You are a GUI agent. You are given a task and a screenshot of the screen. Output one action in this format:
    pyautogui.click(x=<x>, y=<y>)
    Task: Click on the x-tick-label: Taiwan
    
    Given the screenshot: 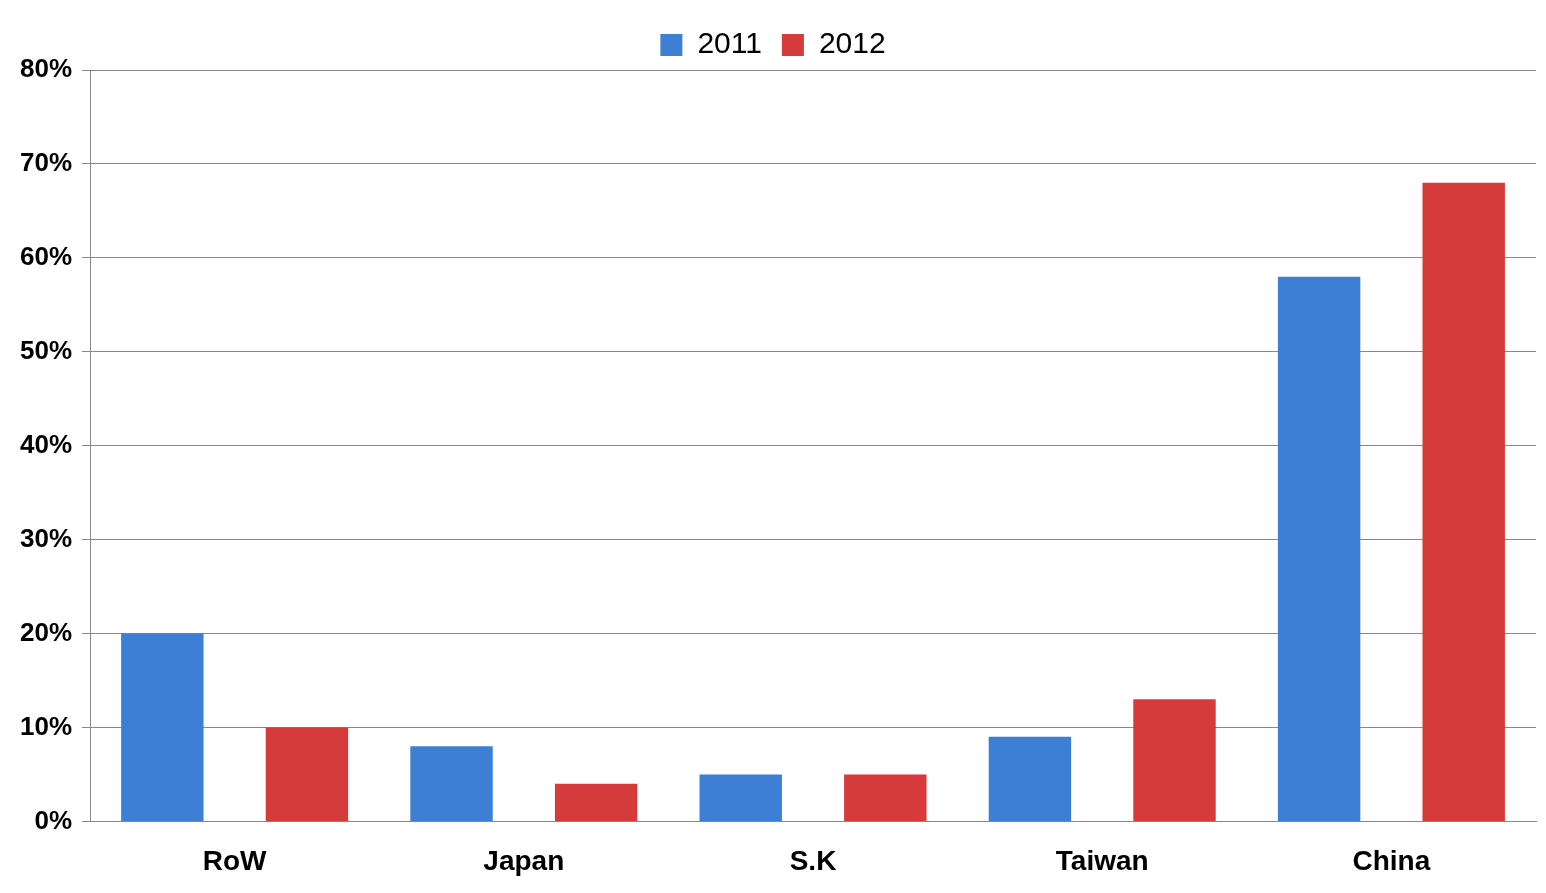 What is the action you would take?
    pyautogui.click(x=1102, y=860)
    